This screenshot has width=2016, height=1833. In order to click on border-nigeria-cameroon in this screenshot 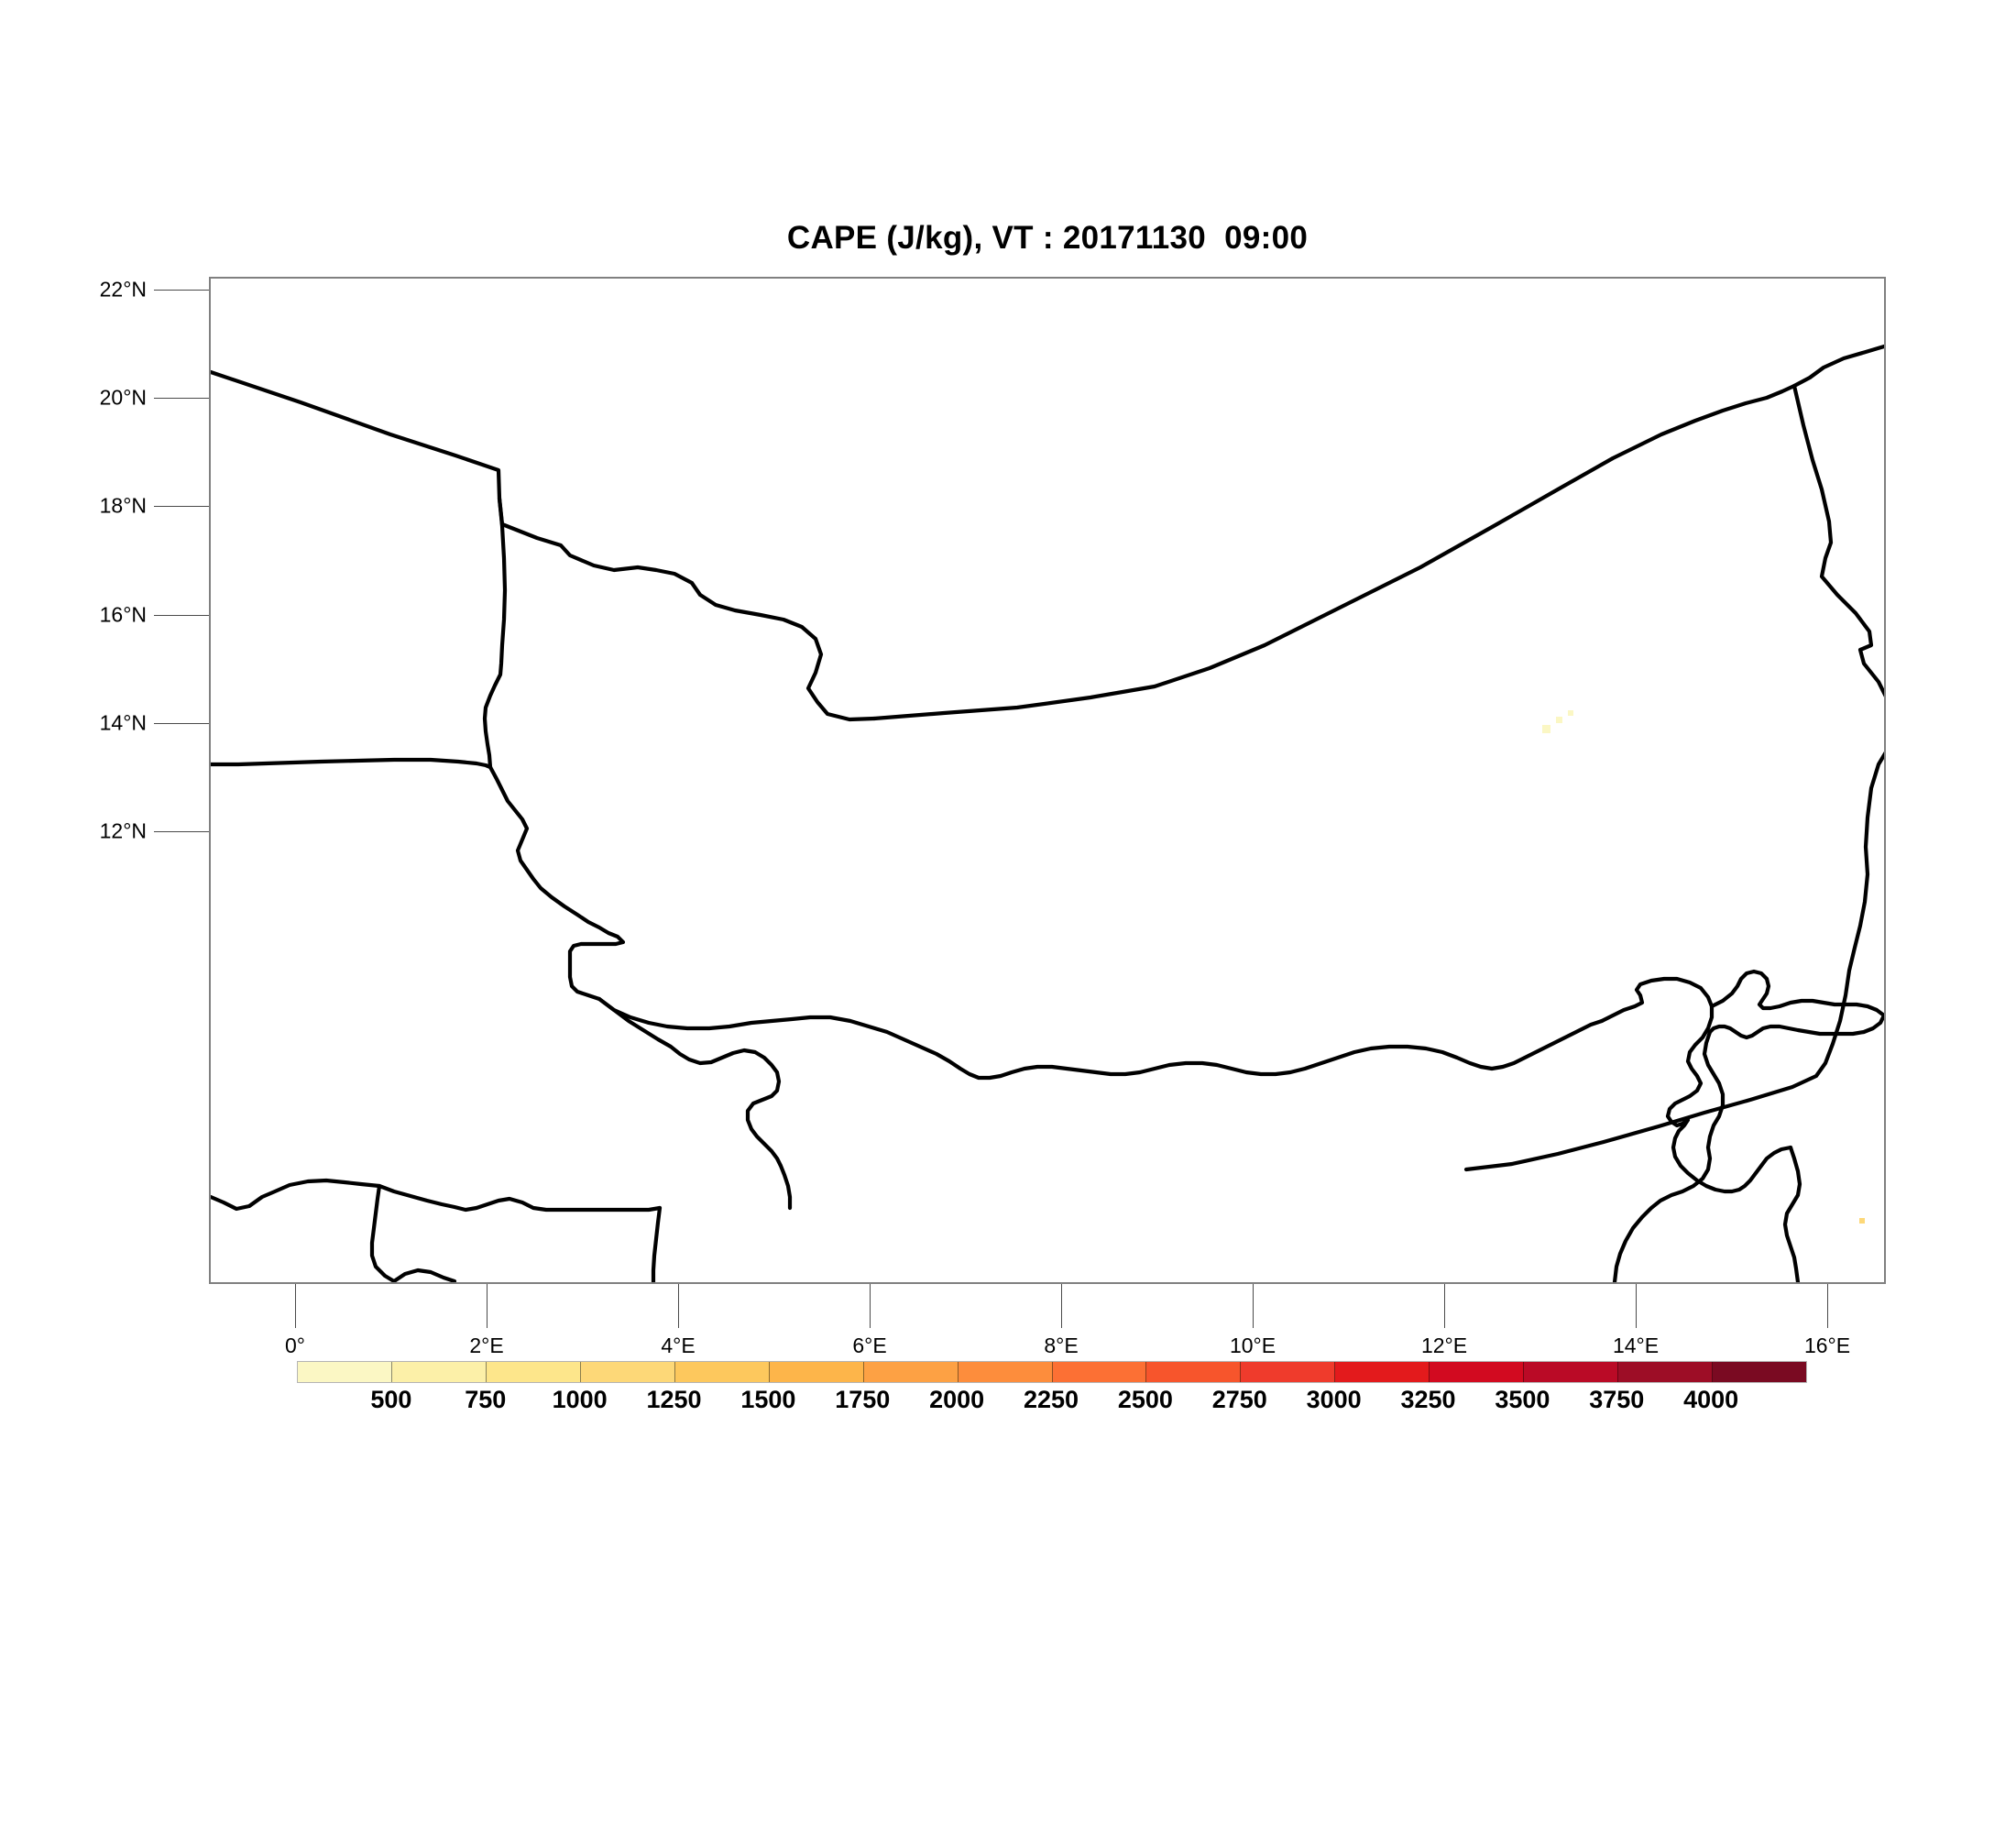, I will do `click(1669, 1155)`.